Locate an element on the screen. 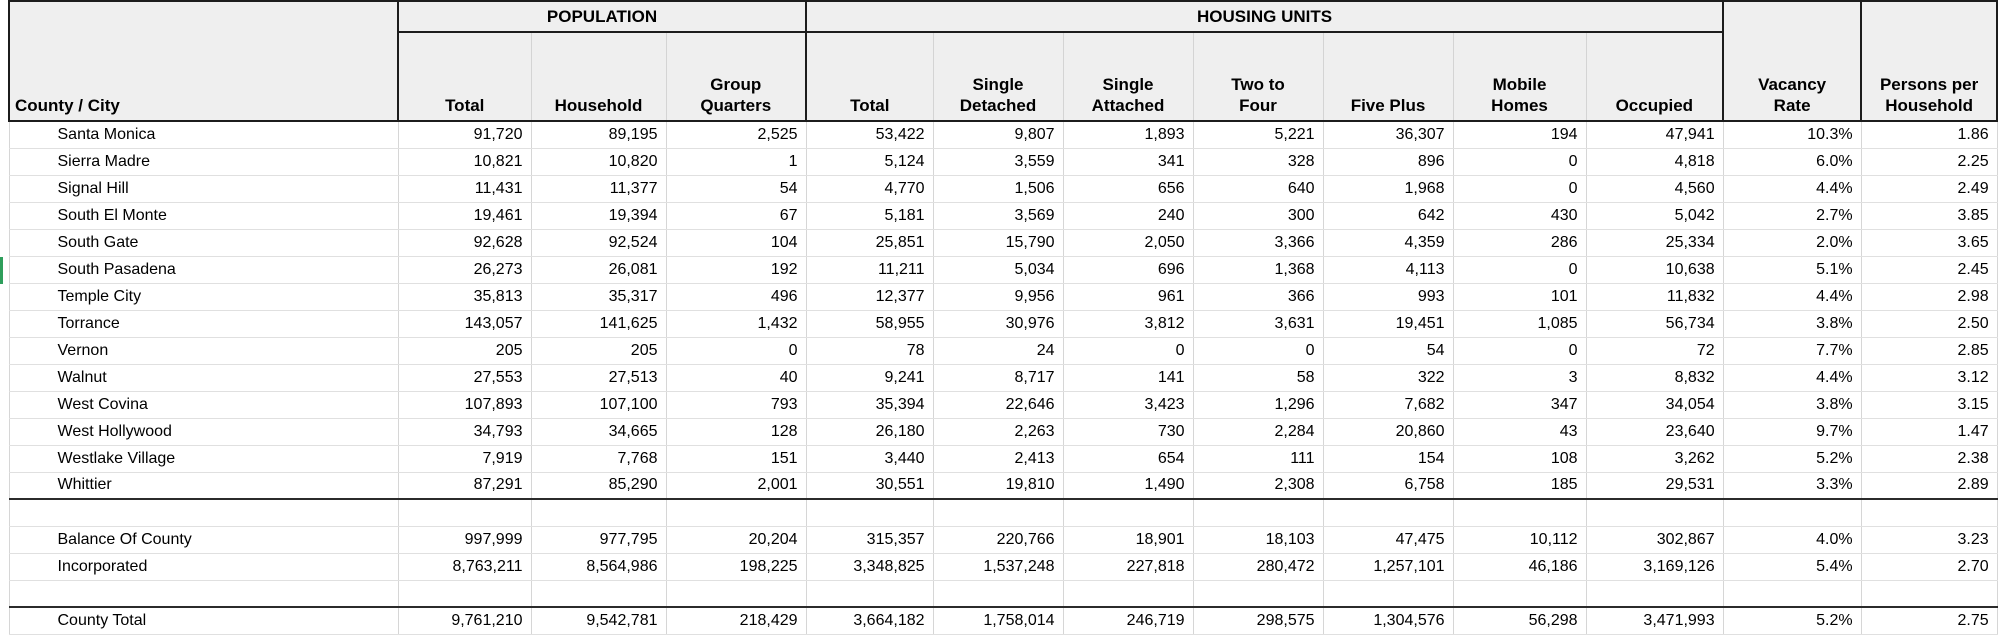 The image size is (2000, 635). value-cell: 6.0% is located at coordinates (1792, 162).